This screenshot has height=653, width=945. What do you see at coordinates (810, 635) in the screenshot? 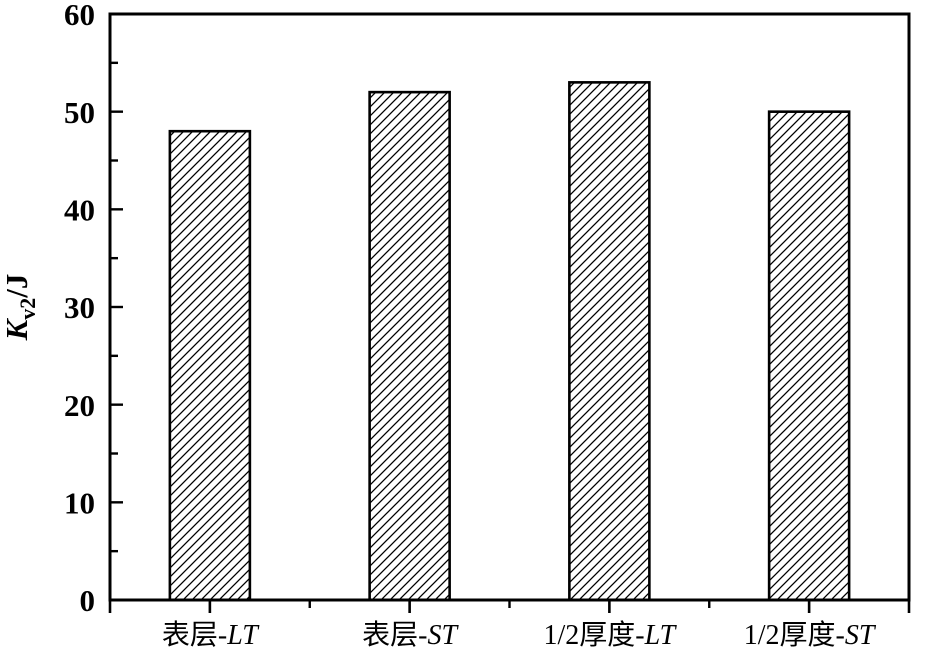
I see `x-category-label: 1/2厚度-ST` at bounding box center [810, 635].